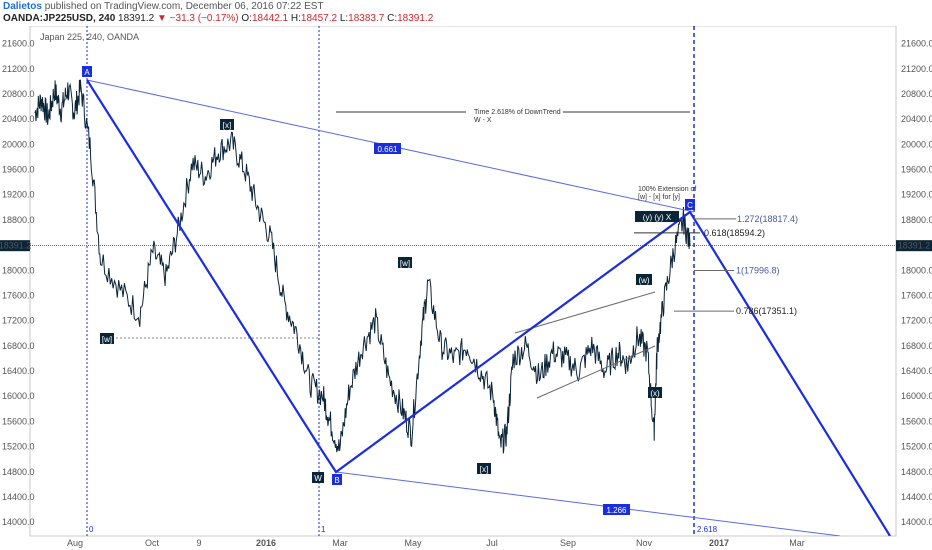  I want to click on time-label-2618: 2.618, so click(707, 529).